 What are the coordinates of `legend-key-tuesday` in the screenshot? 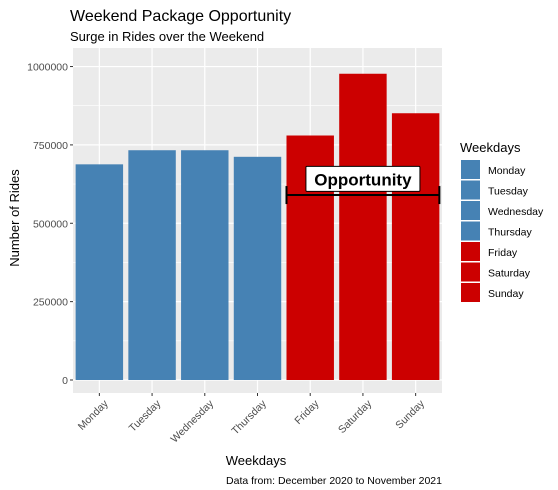 It's located at (470, 190).